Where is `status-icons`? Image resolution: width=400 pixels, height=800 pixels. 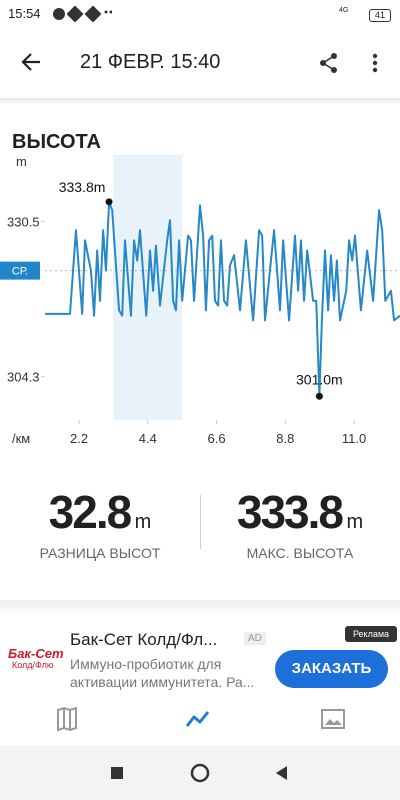
status-icons is located at coordinates (82, 14).